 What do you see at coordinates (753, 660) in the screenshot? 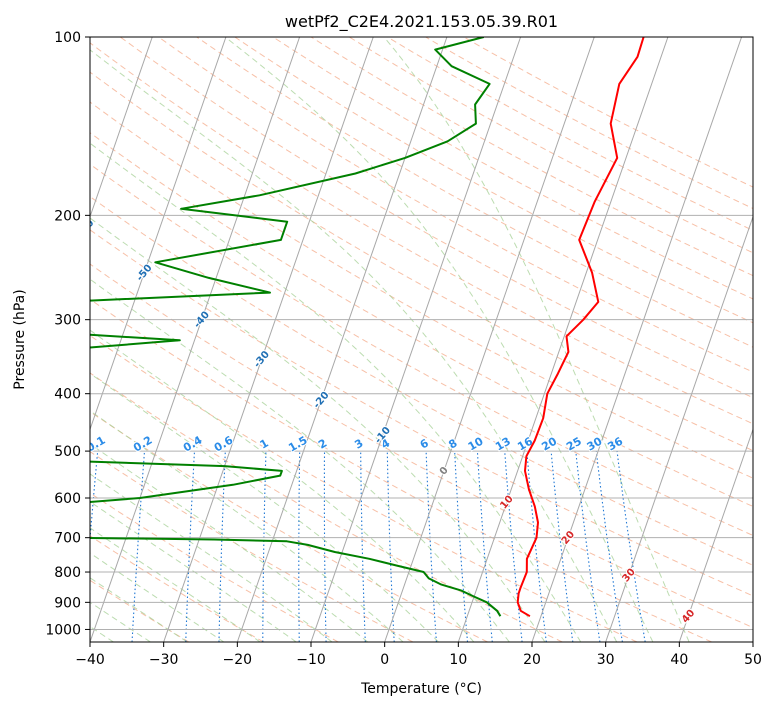
I see `x-tick-label: 50` at bounding box center [753, 660].